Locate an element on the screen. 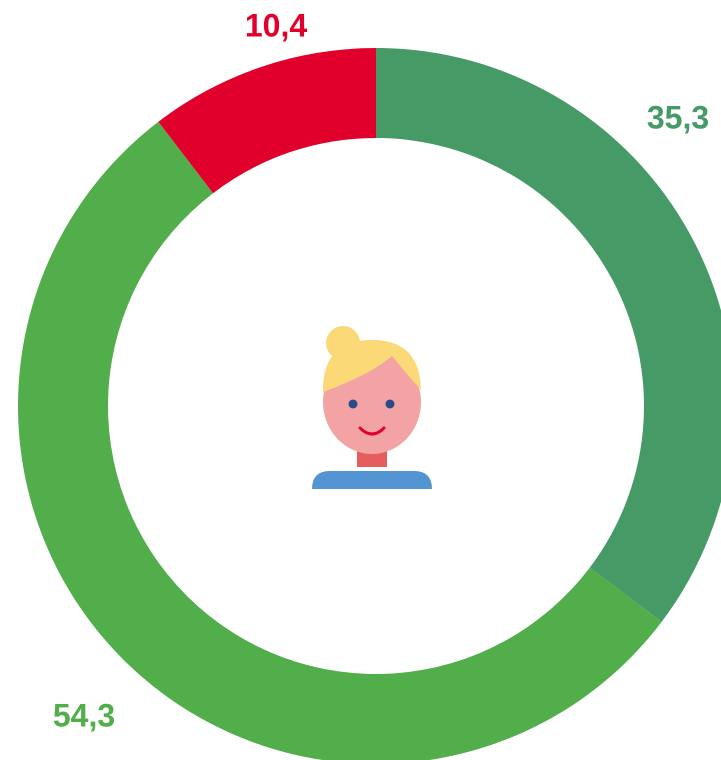 The width and height of the screenshot is (721, 760). donut-segment is located at coordinates (267, 120).